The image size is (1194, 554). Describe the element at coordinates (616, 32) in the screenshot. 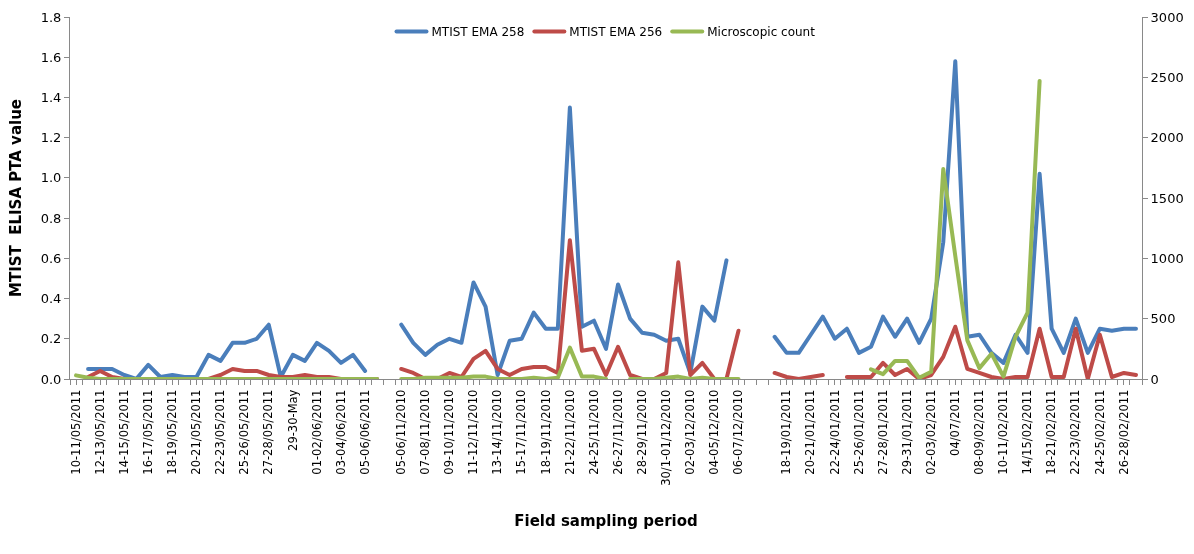

I see `legend-label: MTIST EMA 256` at that location.